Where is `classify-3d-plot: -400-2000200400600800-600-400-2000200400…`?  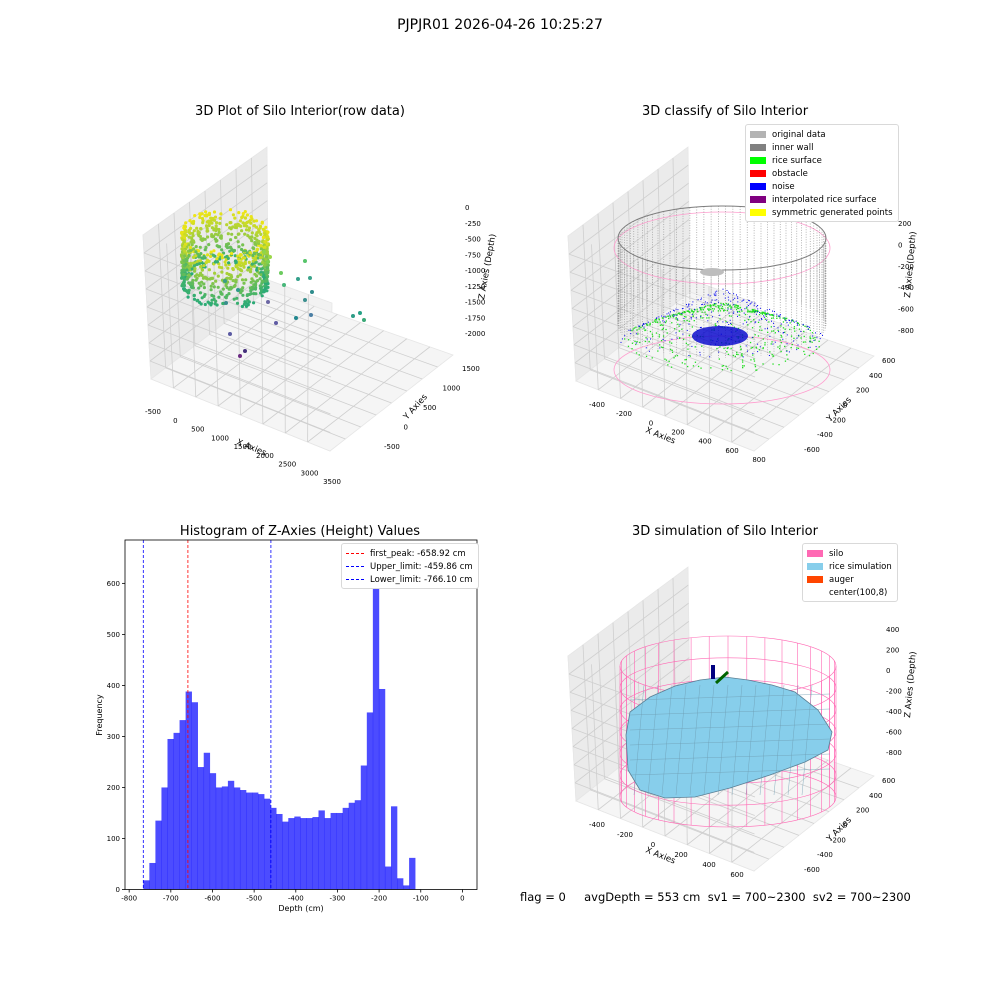
classify-3d-plot: -400-2000200400600800-600-400-2000200400… is located at coordinates (743, 305).